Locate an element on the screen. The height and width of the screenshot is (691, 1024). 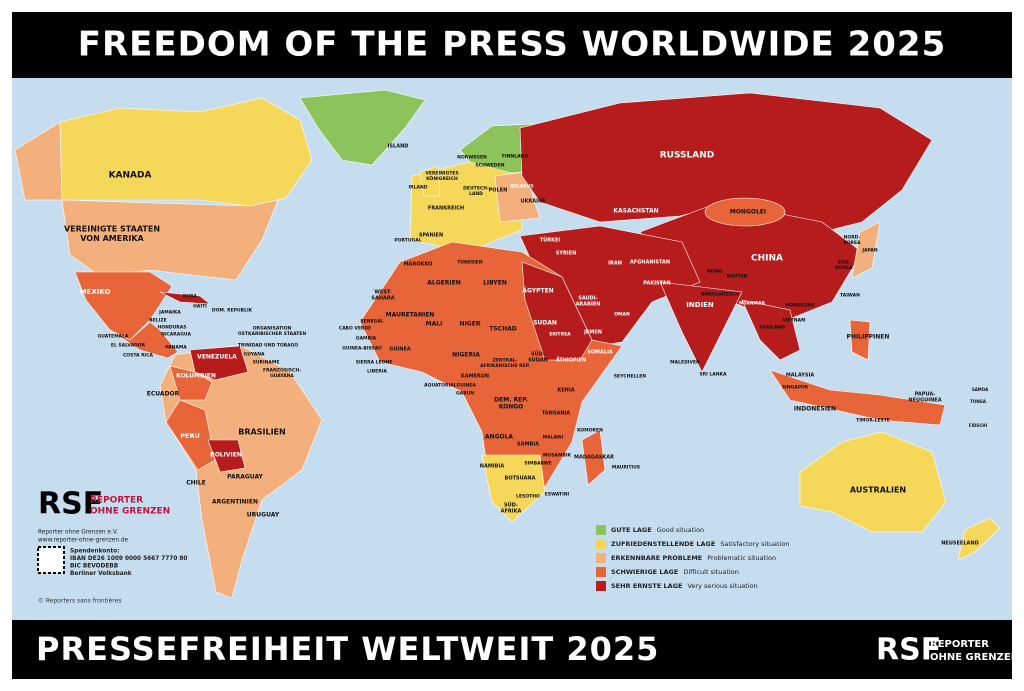
rsf-info-line: www.reporter-ohne-grenzen.de is located at coordinates (83, 541).